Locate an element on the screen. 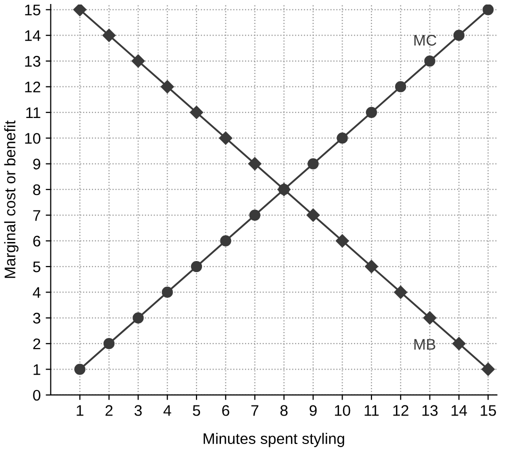  x-tick-label: 15 is located at coordinates (488, 410).